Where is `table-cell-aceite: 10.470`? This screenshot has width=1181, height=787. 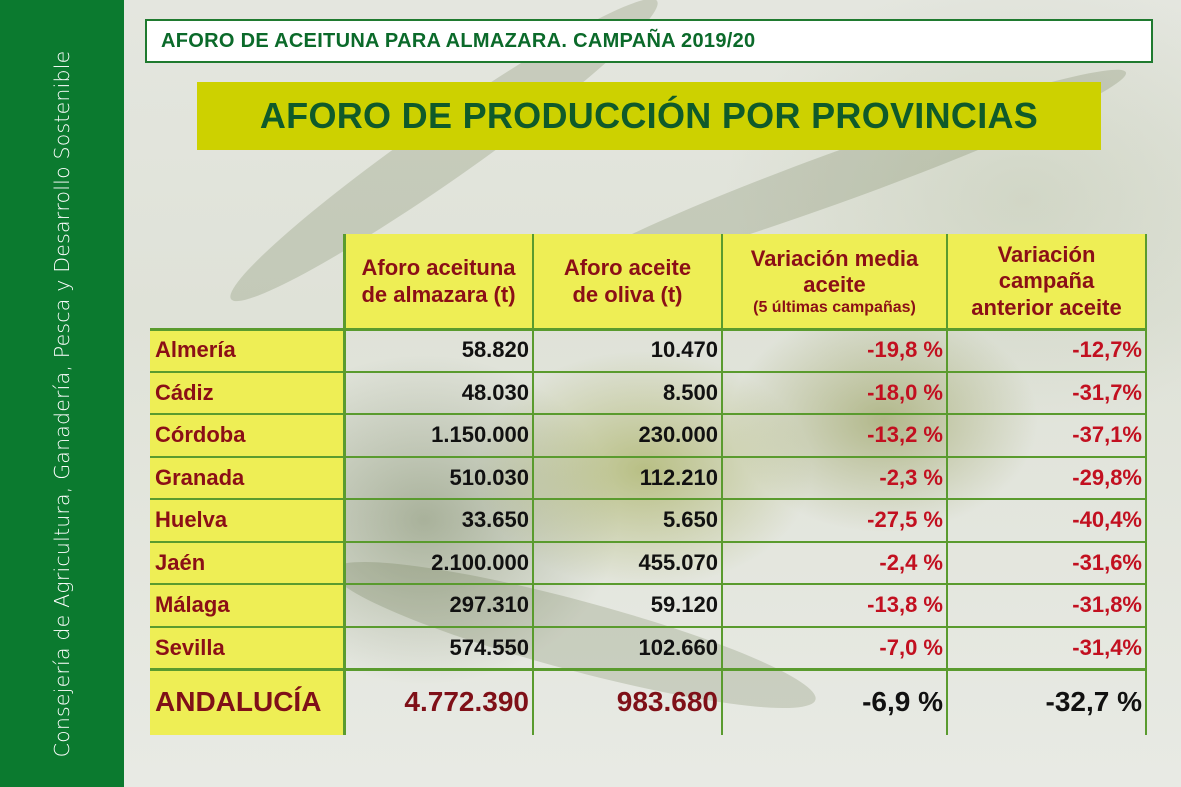 table-cell-aceite: 10.470 is located at coordinates (684, 350).